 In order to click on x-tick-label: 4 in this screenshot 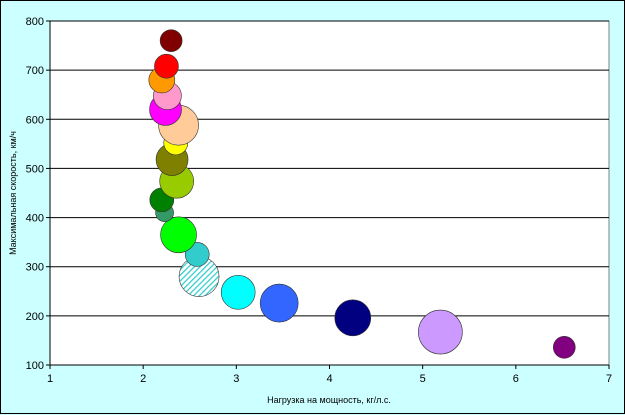, I will do `click(329, 379)`.